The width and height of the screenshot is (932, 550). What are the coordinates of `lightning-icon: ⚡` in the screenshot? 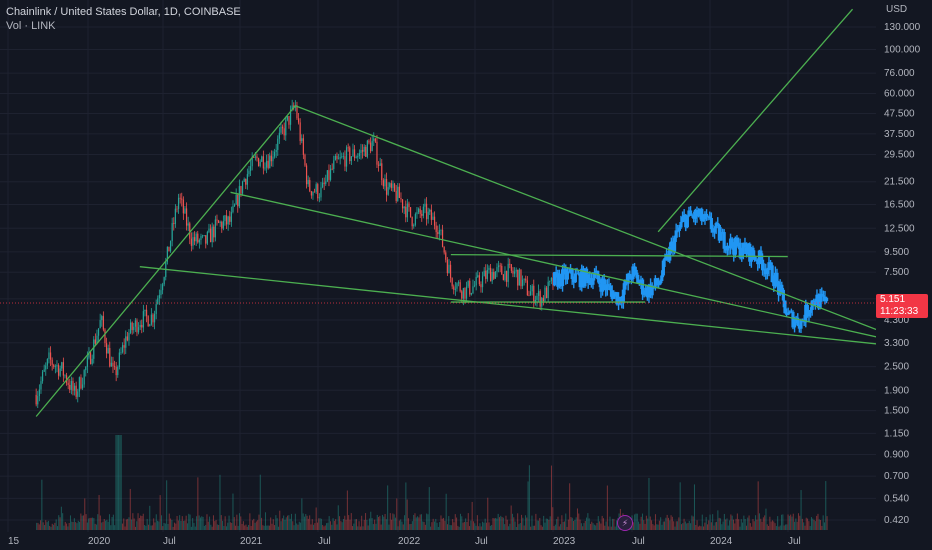 It's located at (625, 523).